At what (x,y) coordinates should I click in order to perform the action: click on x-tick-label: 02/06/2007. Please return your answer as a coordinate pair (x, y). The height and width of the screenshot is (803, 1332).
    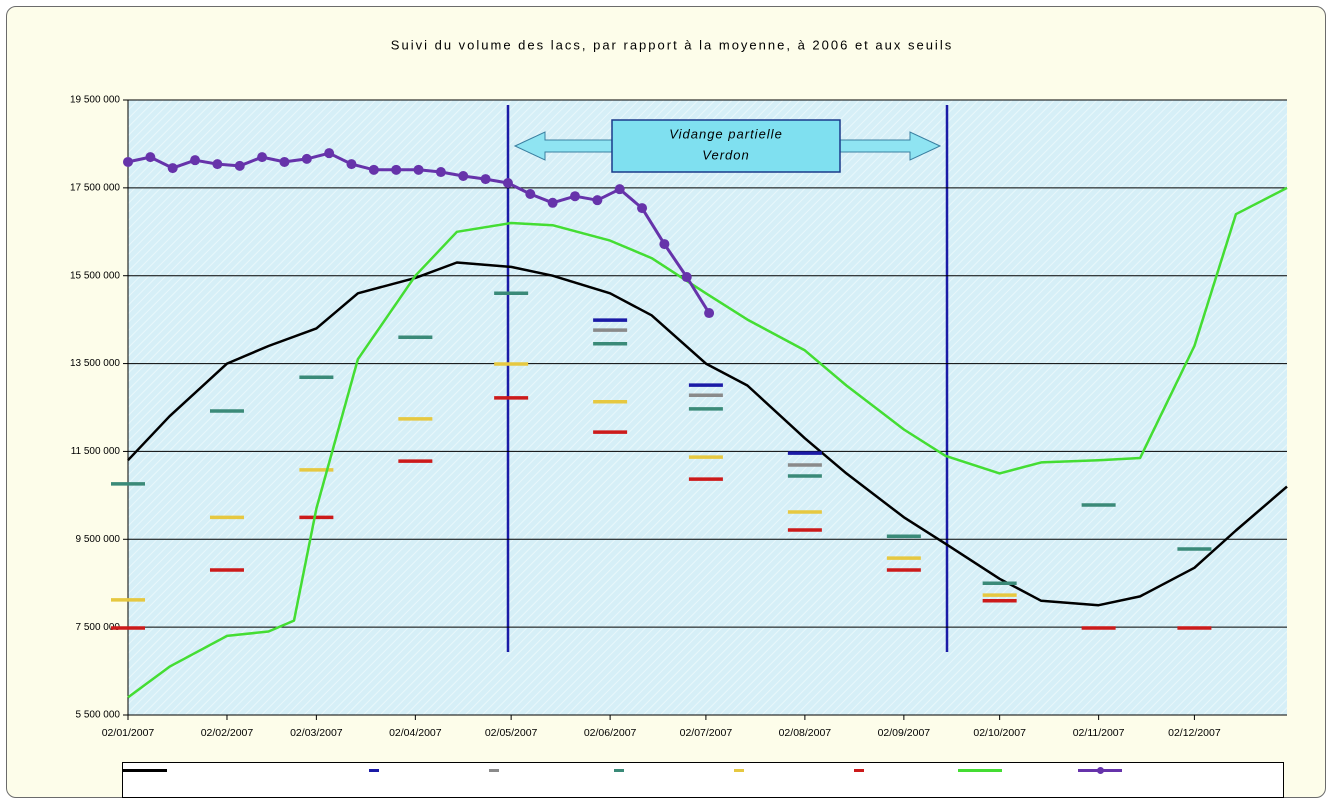
    Looking at the image, I should click on (610, 733).